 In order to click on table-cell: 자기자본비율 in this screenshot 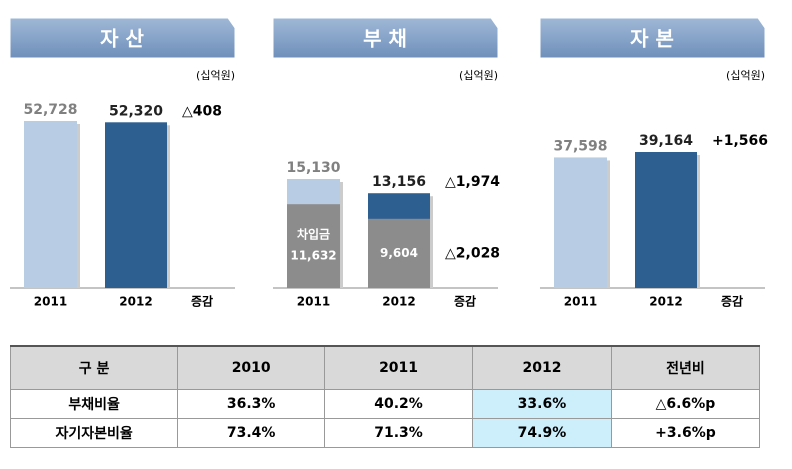, I will do `click(94, 433)`.